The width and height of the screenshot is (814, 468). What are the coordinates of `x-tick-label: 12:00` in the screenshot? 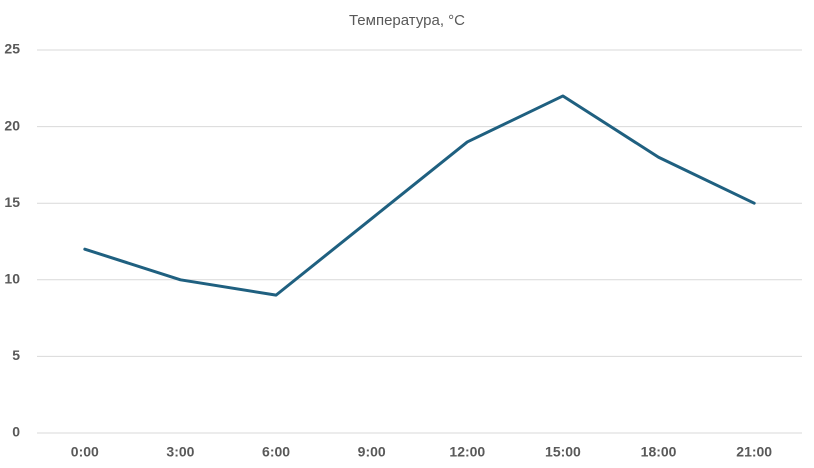 It's located at (467, 452).